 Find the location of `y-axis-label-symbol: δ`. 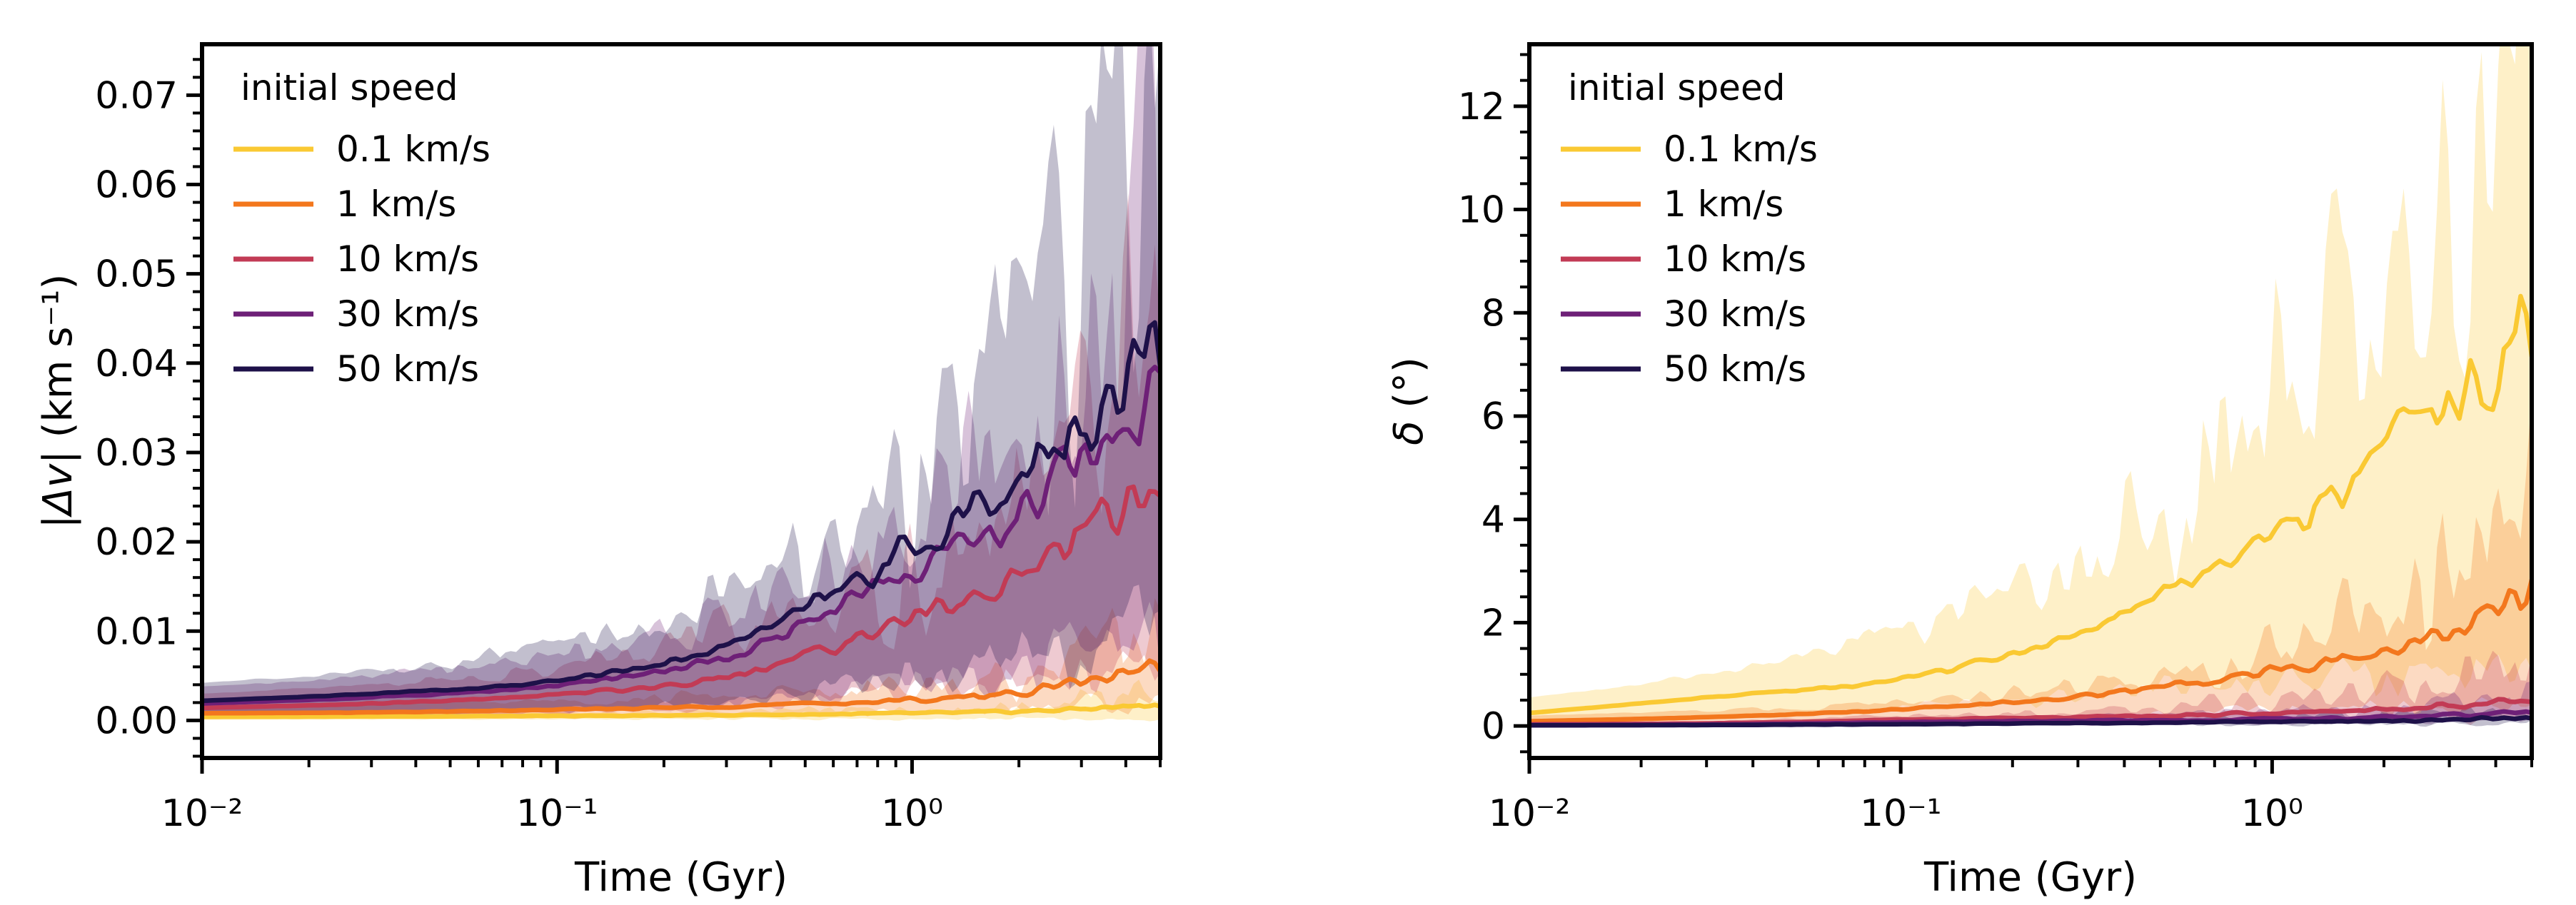

y-axis-label-symbol: δ is located at coordinates (1409, 433).